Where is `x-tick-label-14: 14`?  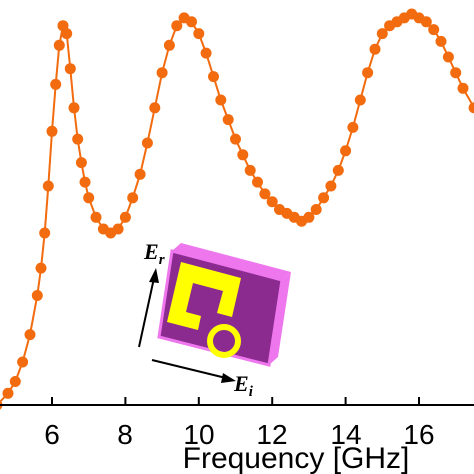 x-tick-label-14: 14 is located at coordinates (345, 434).